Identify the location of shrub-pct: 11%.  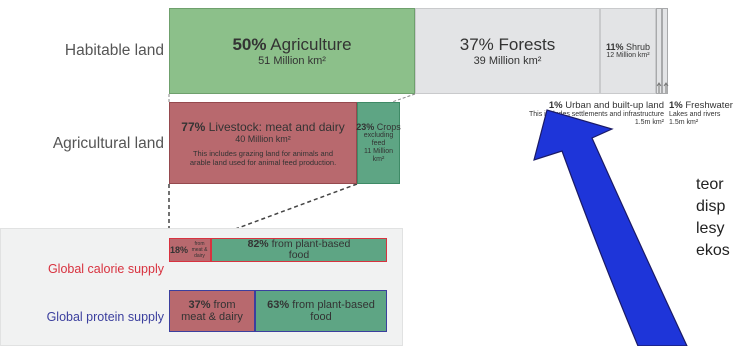
(614, 47).